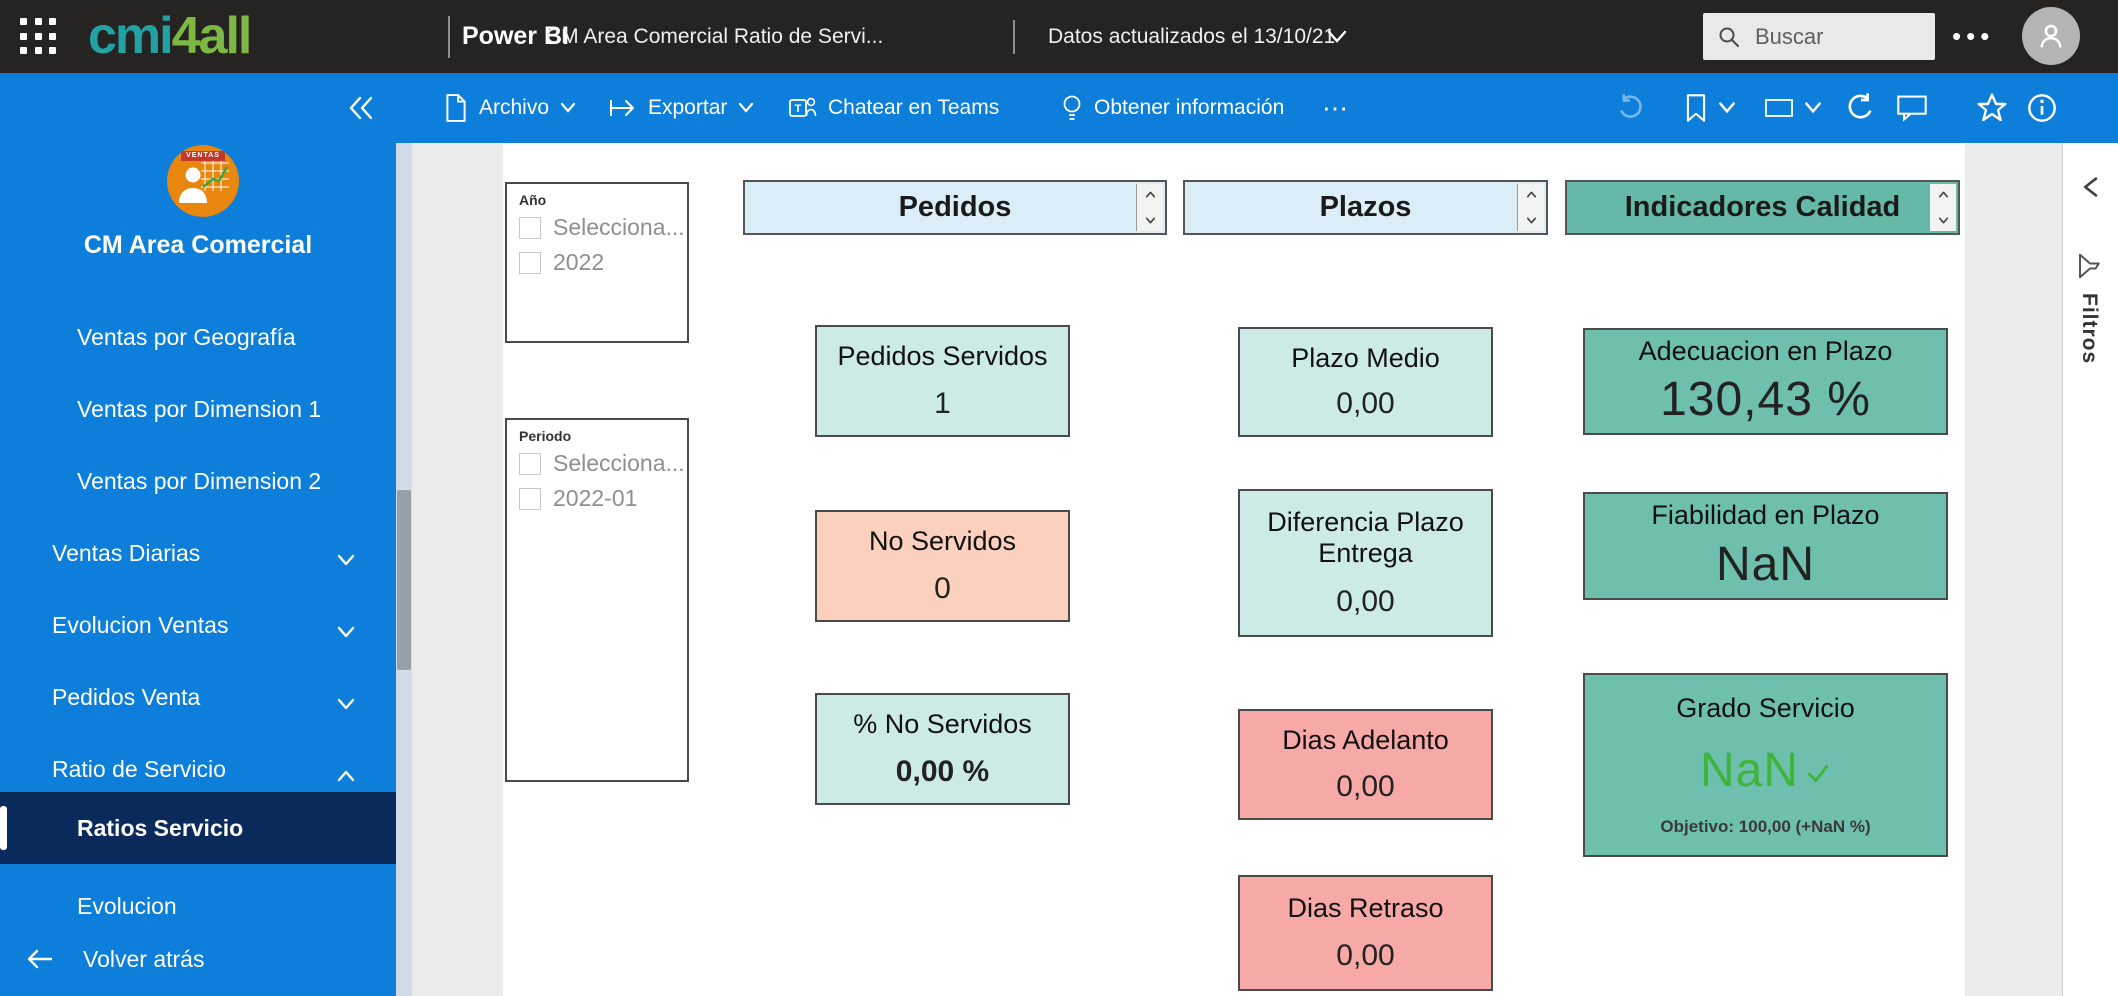 The width and height of the screenshot is (2118, 996). I want to click on slicer-año: Año Selecciona... 2022, so click(597, 262).